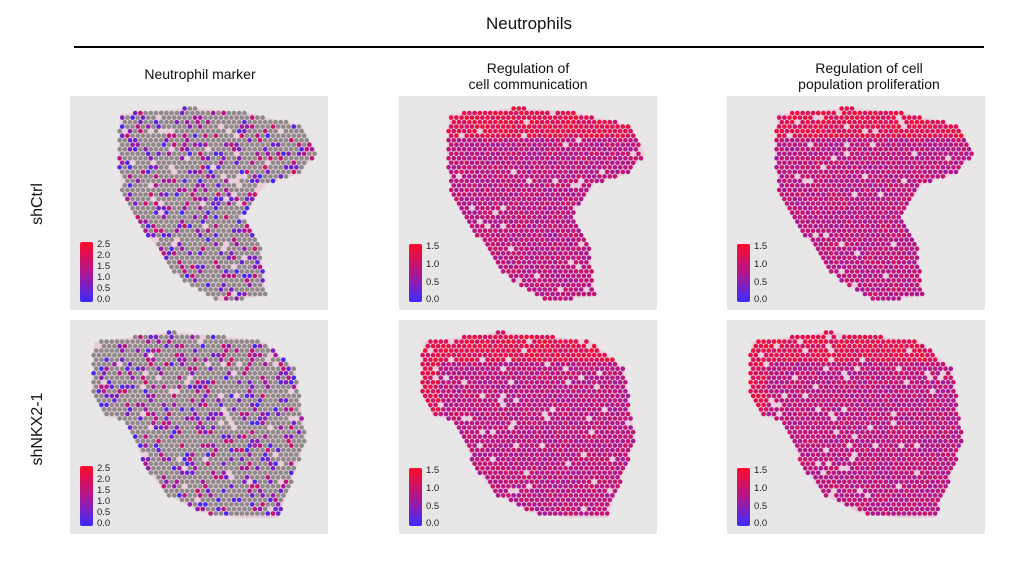 The image size is (1024, 575). Describe the element at coordinates (874, 203) in the screenshot. I see `spatial-spot-map` at that location.